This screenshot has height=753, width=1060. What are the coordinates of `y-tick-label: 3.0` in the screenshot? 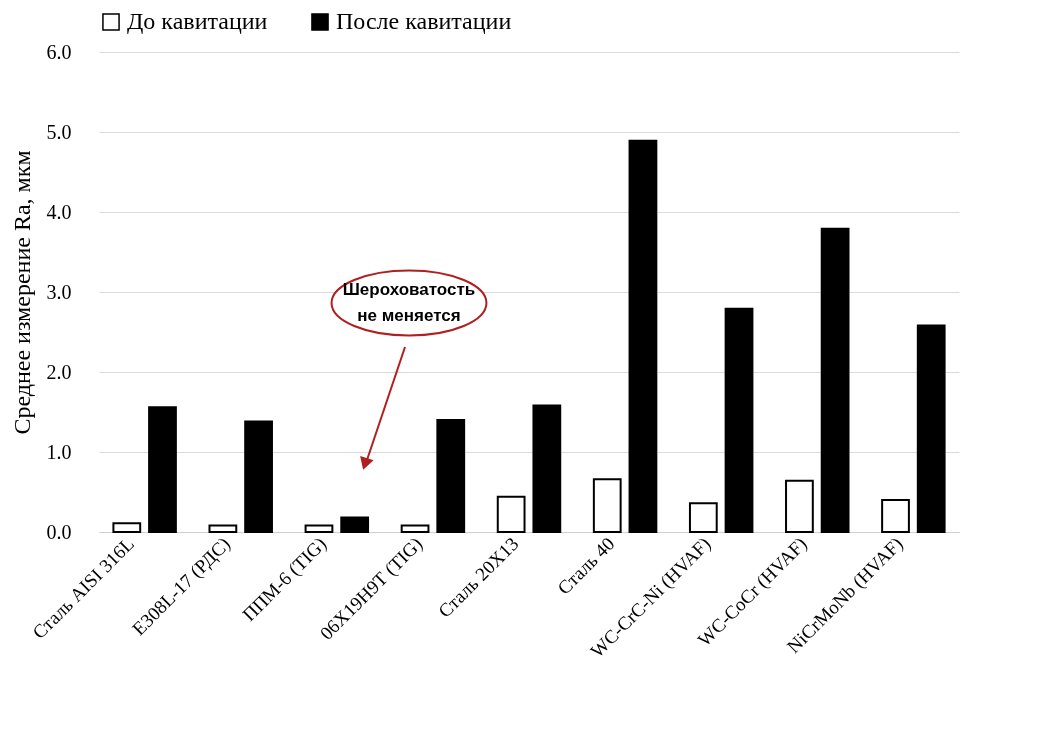 It's located at (59, 291).